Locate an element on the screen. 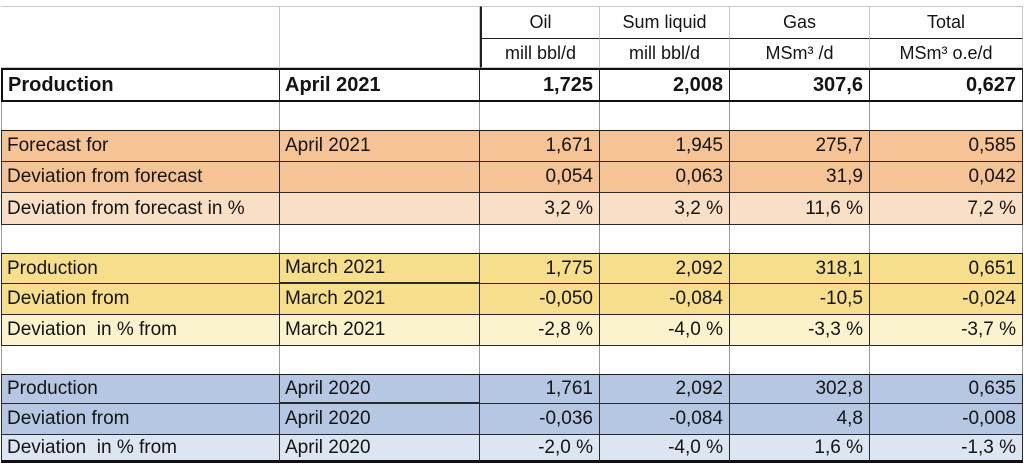 Image resolution: width=1024 pixels, height=468 pixels. cell-total: 0,651 is located at coordinates (946, 268).